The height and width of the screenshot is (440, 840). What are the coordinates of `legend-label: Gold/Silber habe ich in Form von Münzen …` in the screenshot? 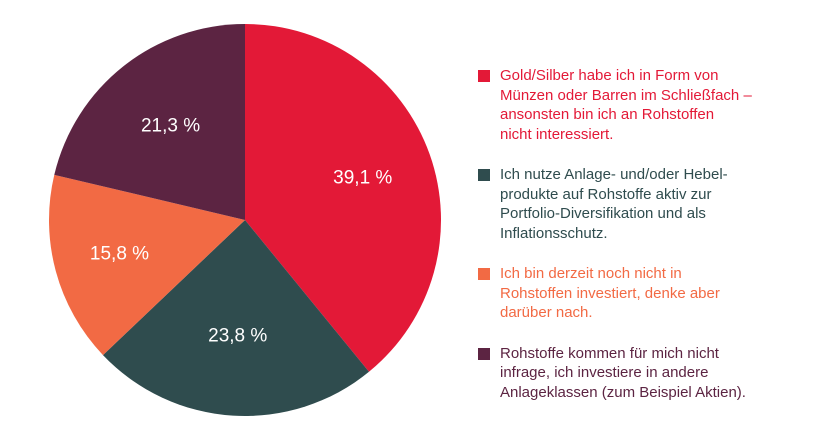 It's located at (626, 105).